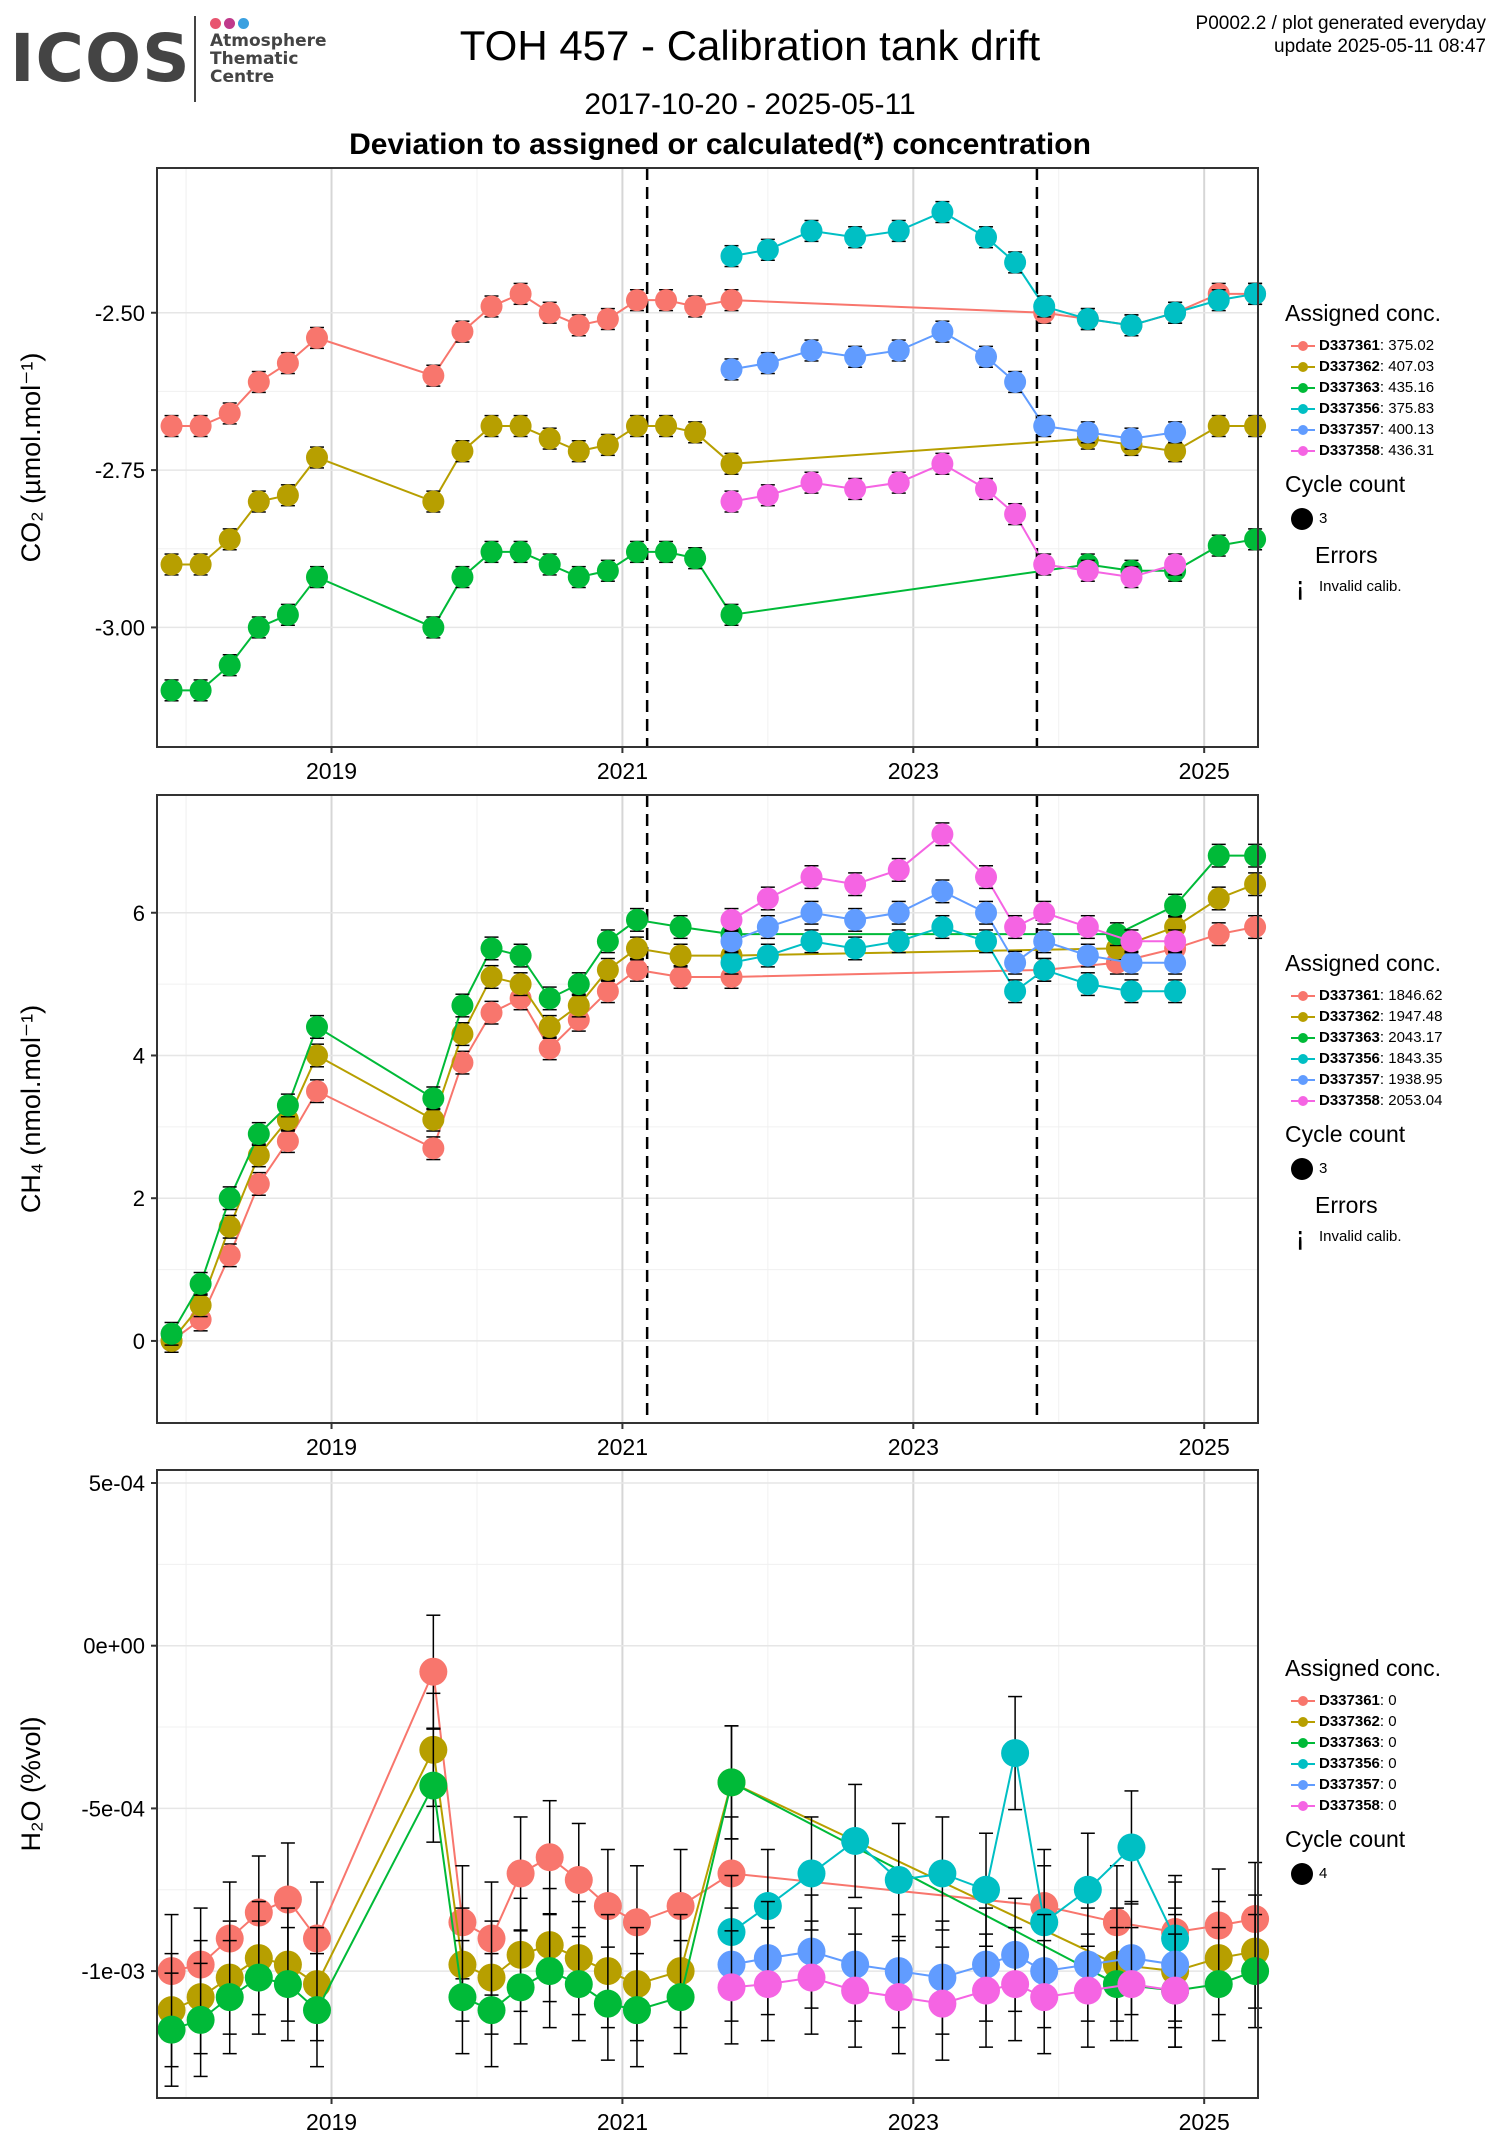 The image size is (1500, 2145). Describe the element at coordinates (1204, 2122) in the screenshot. I see `x-tick-label: 2025` at that location.